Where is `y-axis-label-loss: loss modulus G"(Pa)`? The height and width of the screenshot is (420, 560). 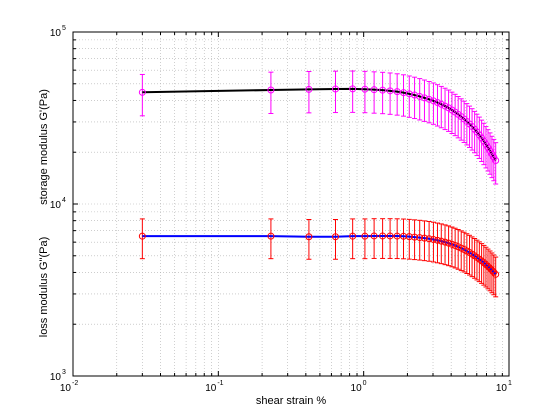
y-axis-label-loss: loss modulus G"(Pa) is located at coordinates (44, 287).